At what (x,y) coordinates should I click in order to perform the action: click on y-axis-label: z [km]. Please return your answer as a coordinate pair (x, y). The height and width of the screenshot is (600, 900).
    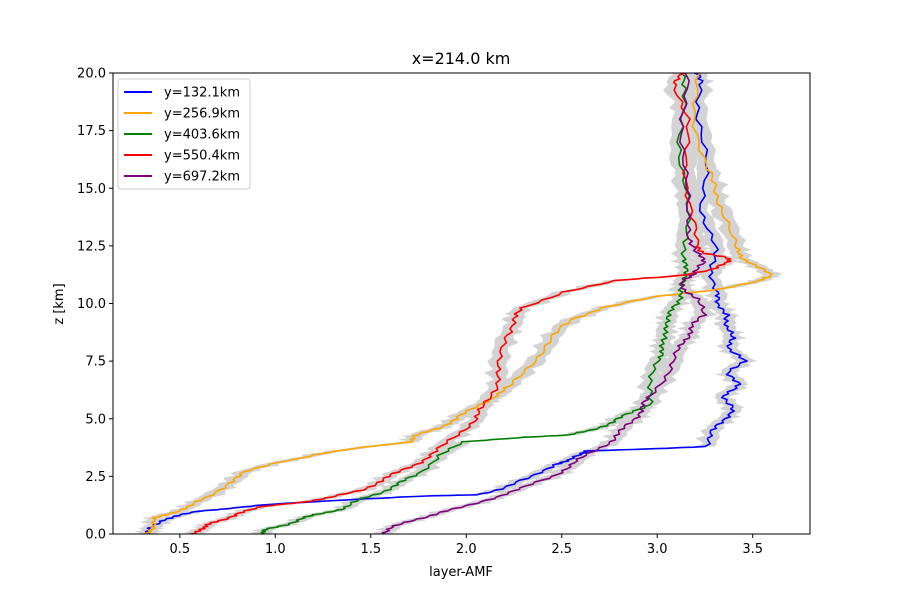
    Looking at the image, I should click on (59, 303).